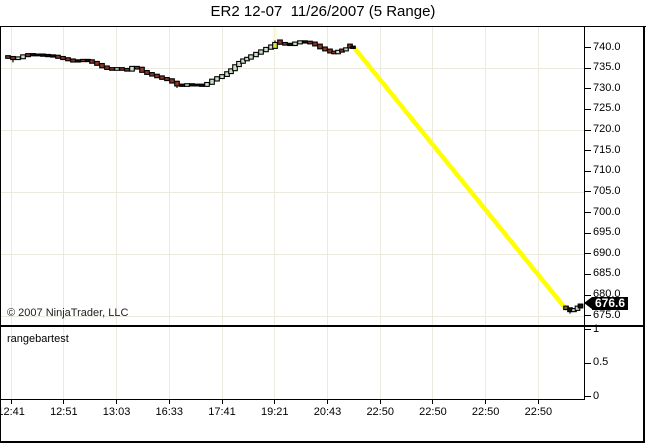 This screenshot has height=446, width=646. What do you see at coordinates (584, 213) in the screenshot?
I see `price-axis` at bounding box center [584, 213].